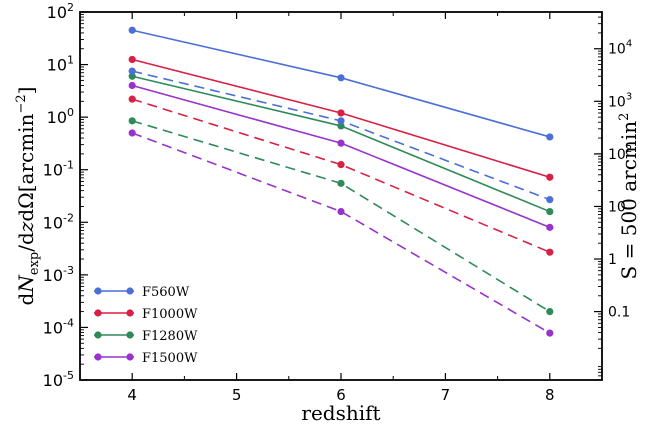  I want to click on right-tick-label: 1, so click(612, 260).